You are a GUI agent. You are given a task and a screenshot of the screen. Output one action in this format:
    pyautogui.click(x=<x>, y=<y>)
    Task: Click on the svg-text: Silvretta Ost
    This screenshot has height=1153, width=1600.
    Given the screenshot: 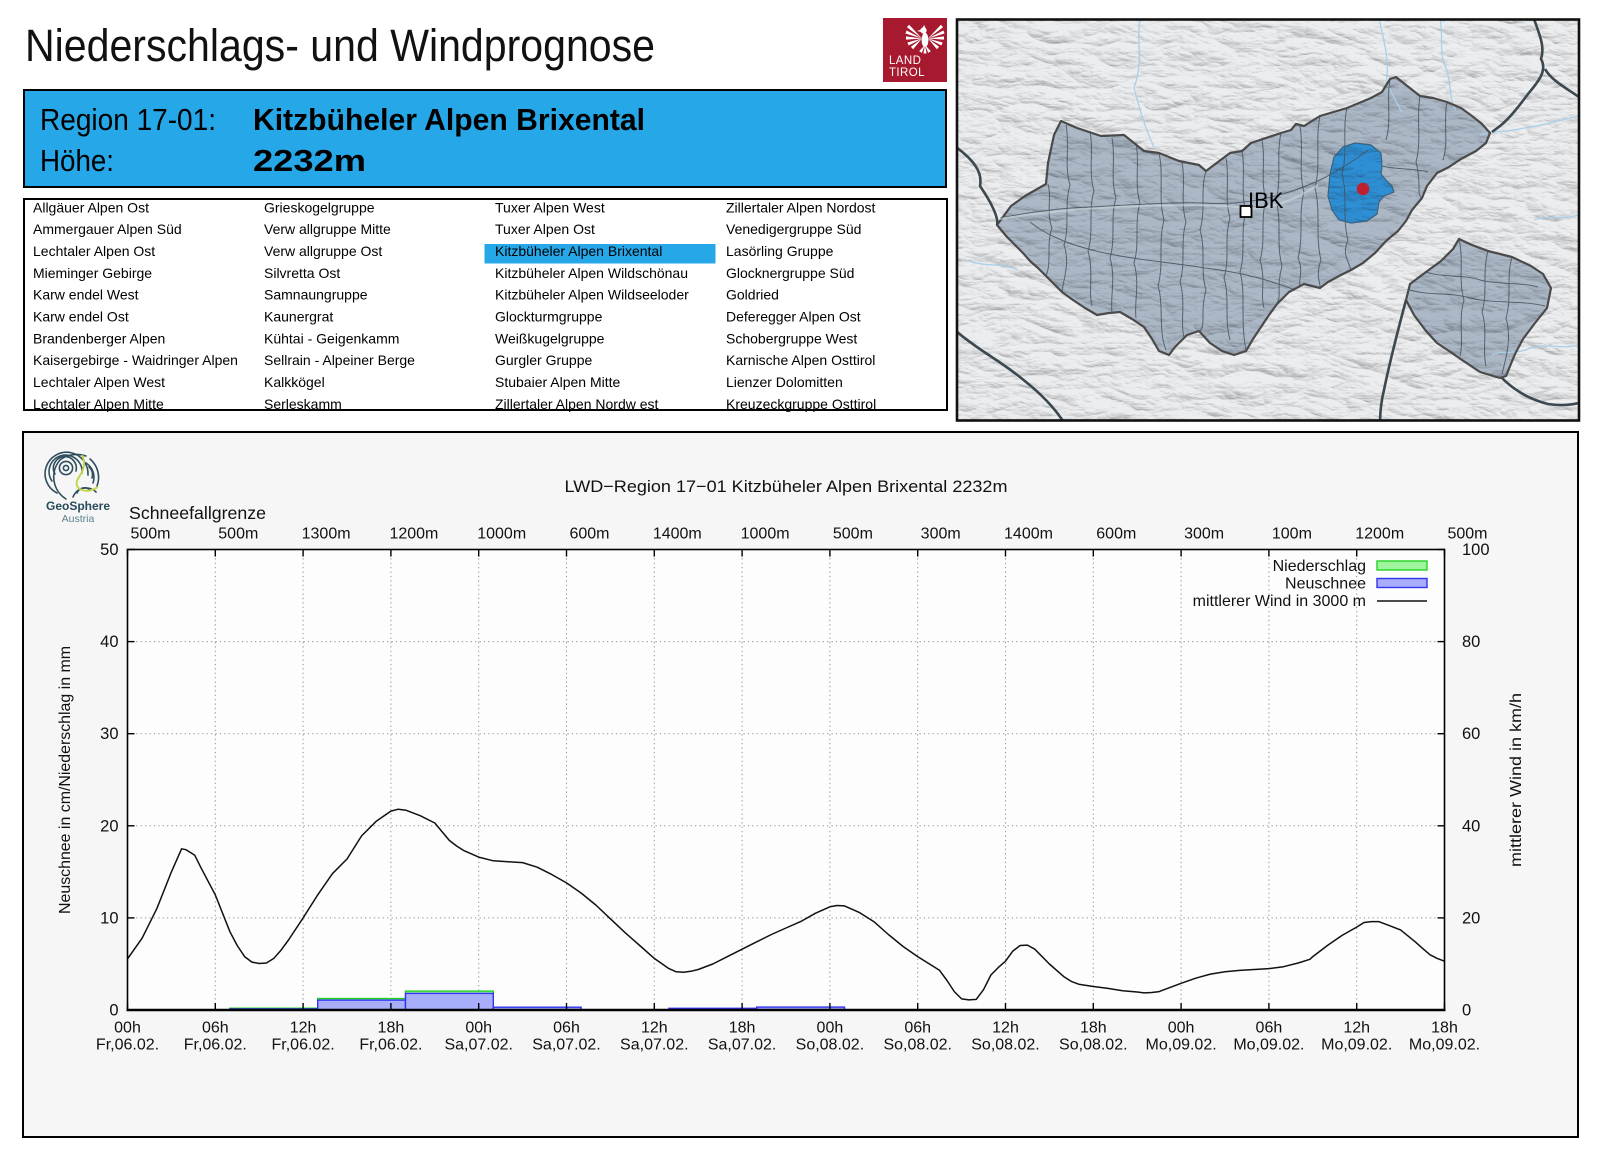 What is the action you would take?
    pyautogui.click(x=302, y=273)
    